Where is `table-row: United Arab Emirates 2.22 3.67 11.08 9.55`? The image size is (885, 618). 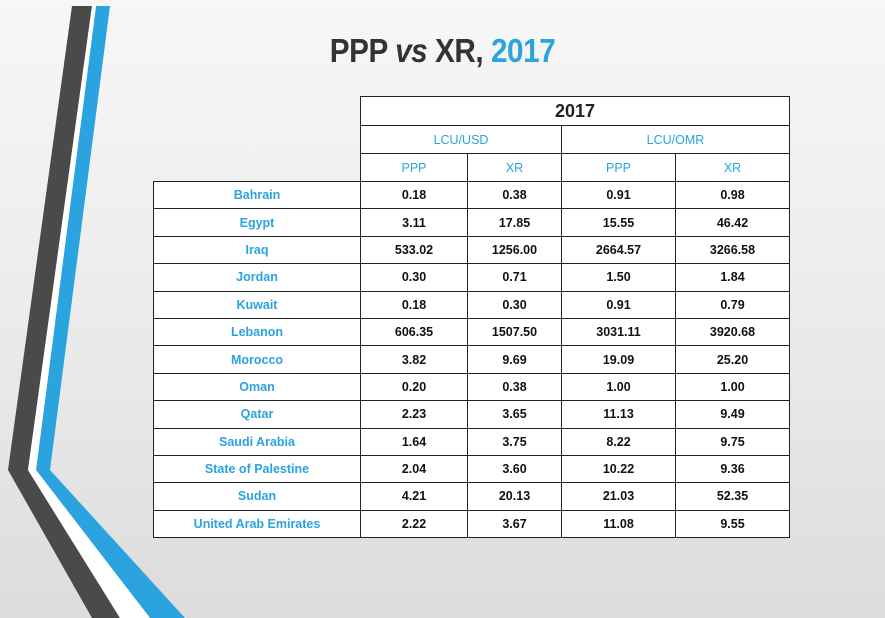
table-row: United Arab Emirates 2.22 3.67 11.08 9.55 is located at coordinates (471, 524).